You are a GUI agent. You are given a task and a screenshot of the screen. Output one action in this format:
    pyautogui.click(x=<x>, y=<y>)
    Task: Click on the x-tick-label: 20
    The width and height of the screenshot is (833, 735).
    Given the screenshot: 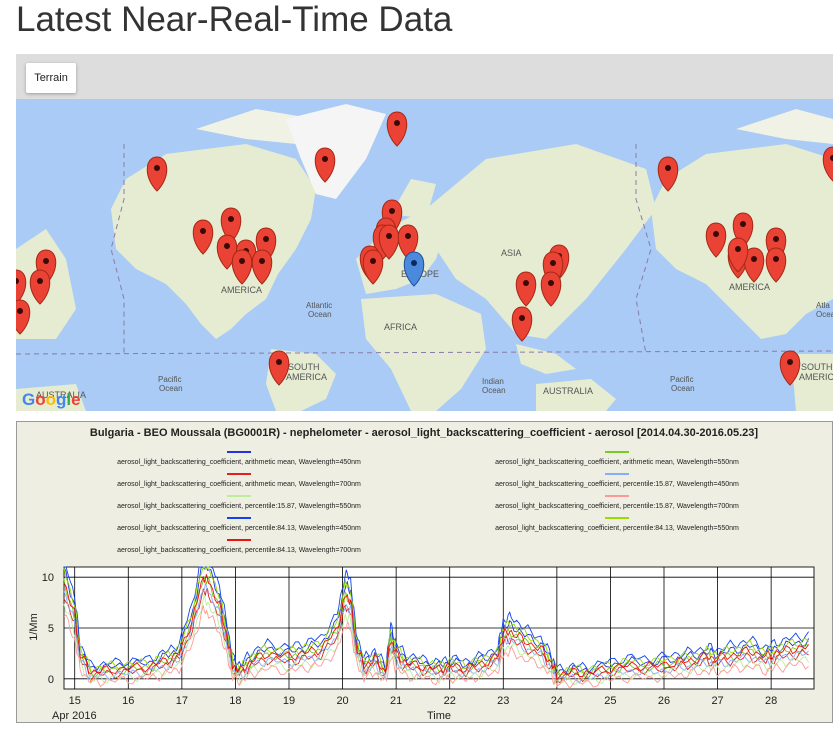 What is the action you would take?
    pyautogui.click(x=342, y=701)
    